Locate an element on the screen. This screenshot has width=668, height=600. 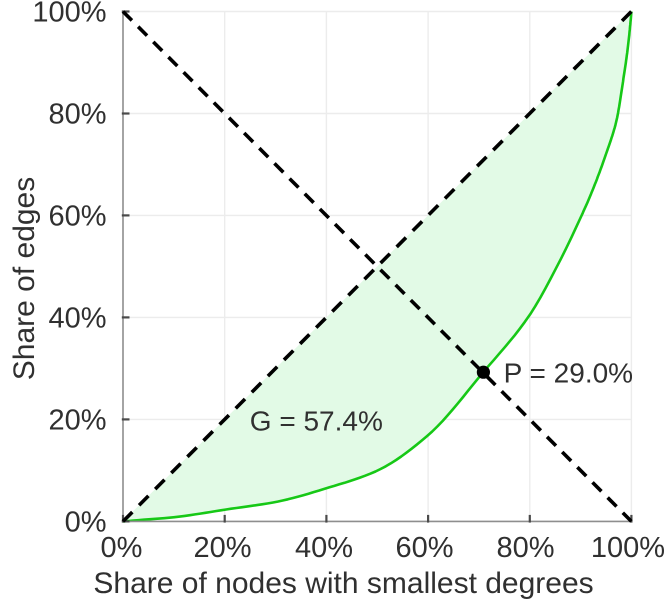
svg-text: P = 29.0% is located at coordinates (568, 373).